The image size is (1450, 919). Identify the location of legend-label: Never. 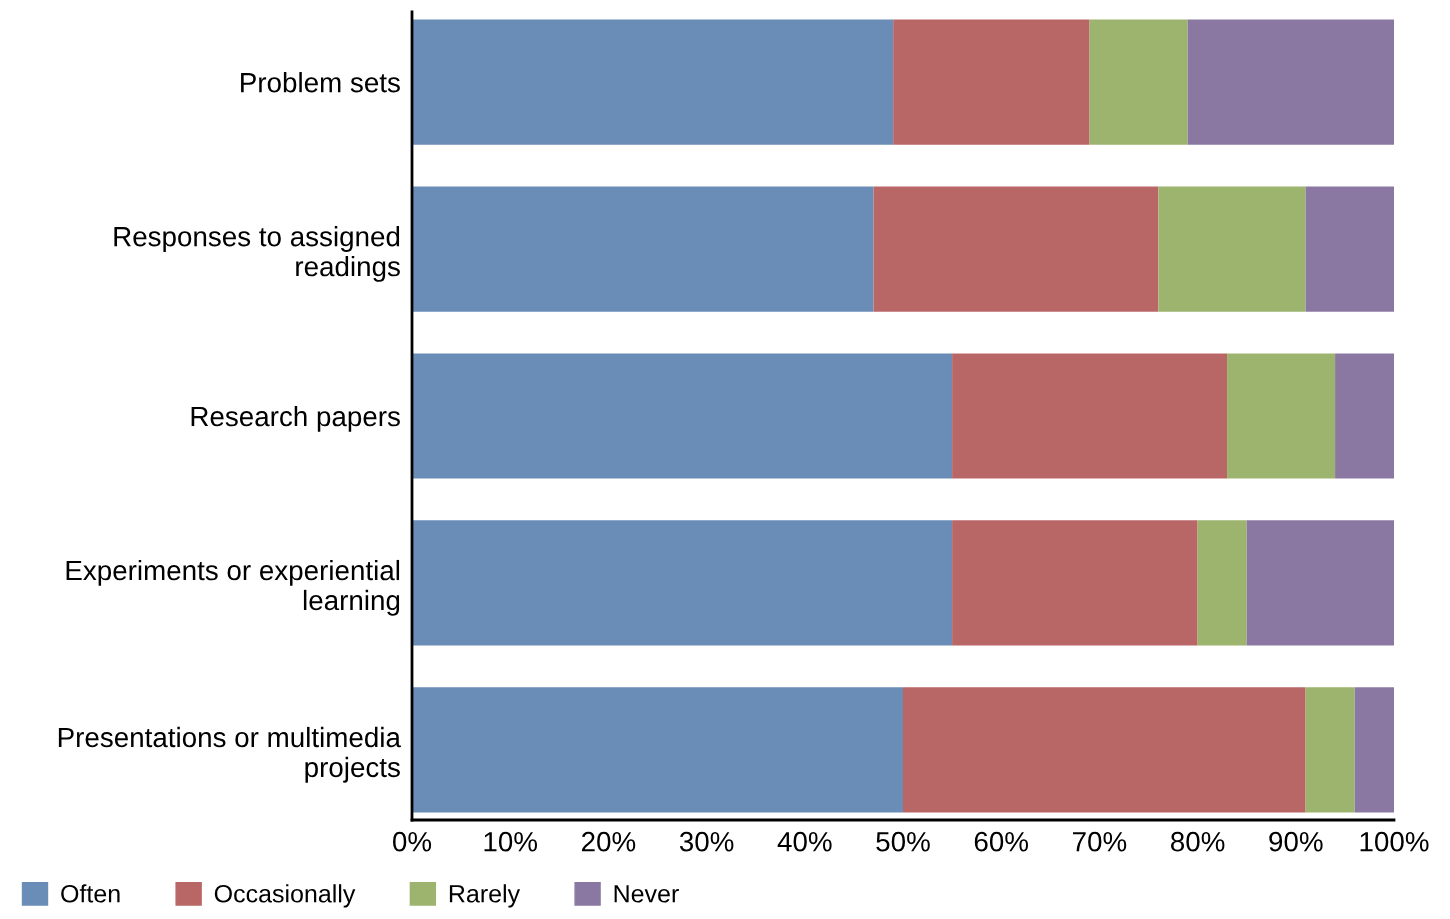
(646, 894).